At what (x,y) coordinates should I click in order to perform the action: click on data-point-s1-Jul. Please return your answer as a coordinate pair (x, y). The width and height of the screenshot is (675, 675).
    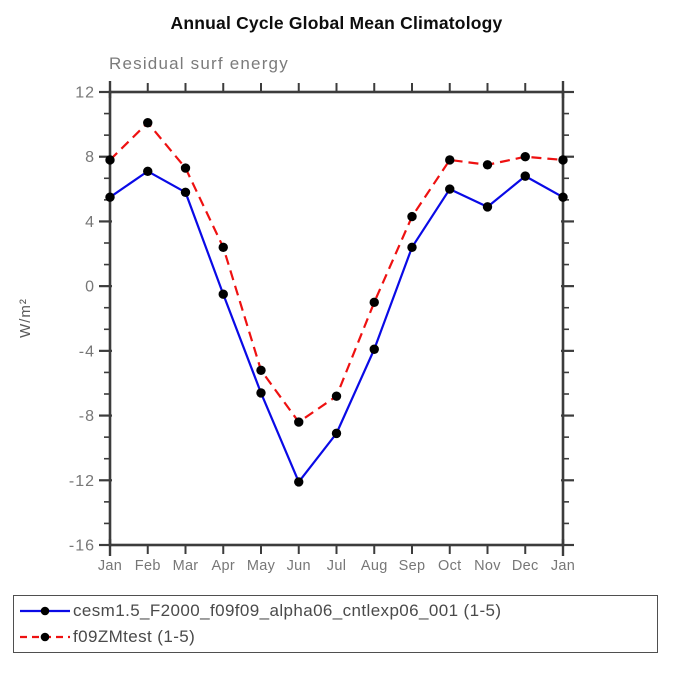
    Looking at the image, I should click on (336, 396).